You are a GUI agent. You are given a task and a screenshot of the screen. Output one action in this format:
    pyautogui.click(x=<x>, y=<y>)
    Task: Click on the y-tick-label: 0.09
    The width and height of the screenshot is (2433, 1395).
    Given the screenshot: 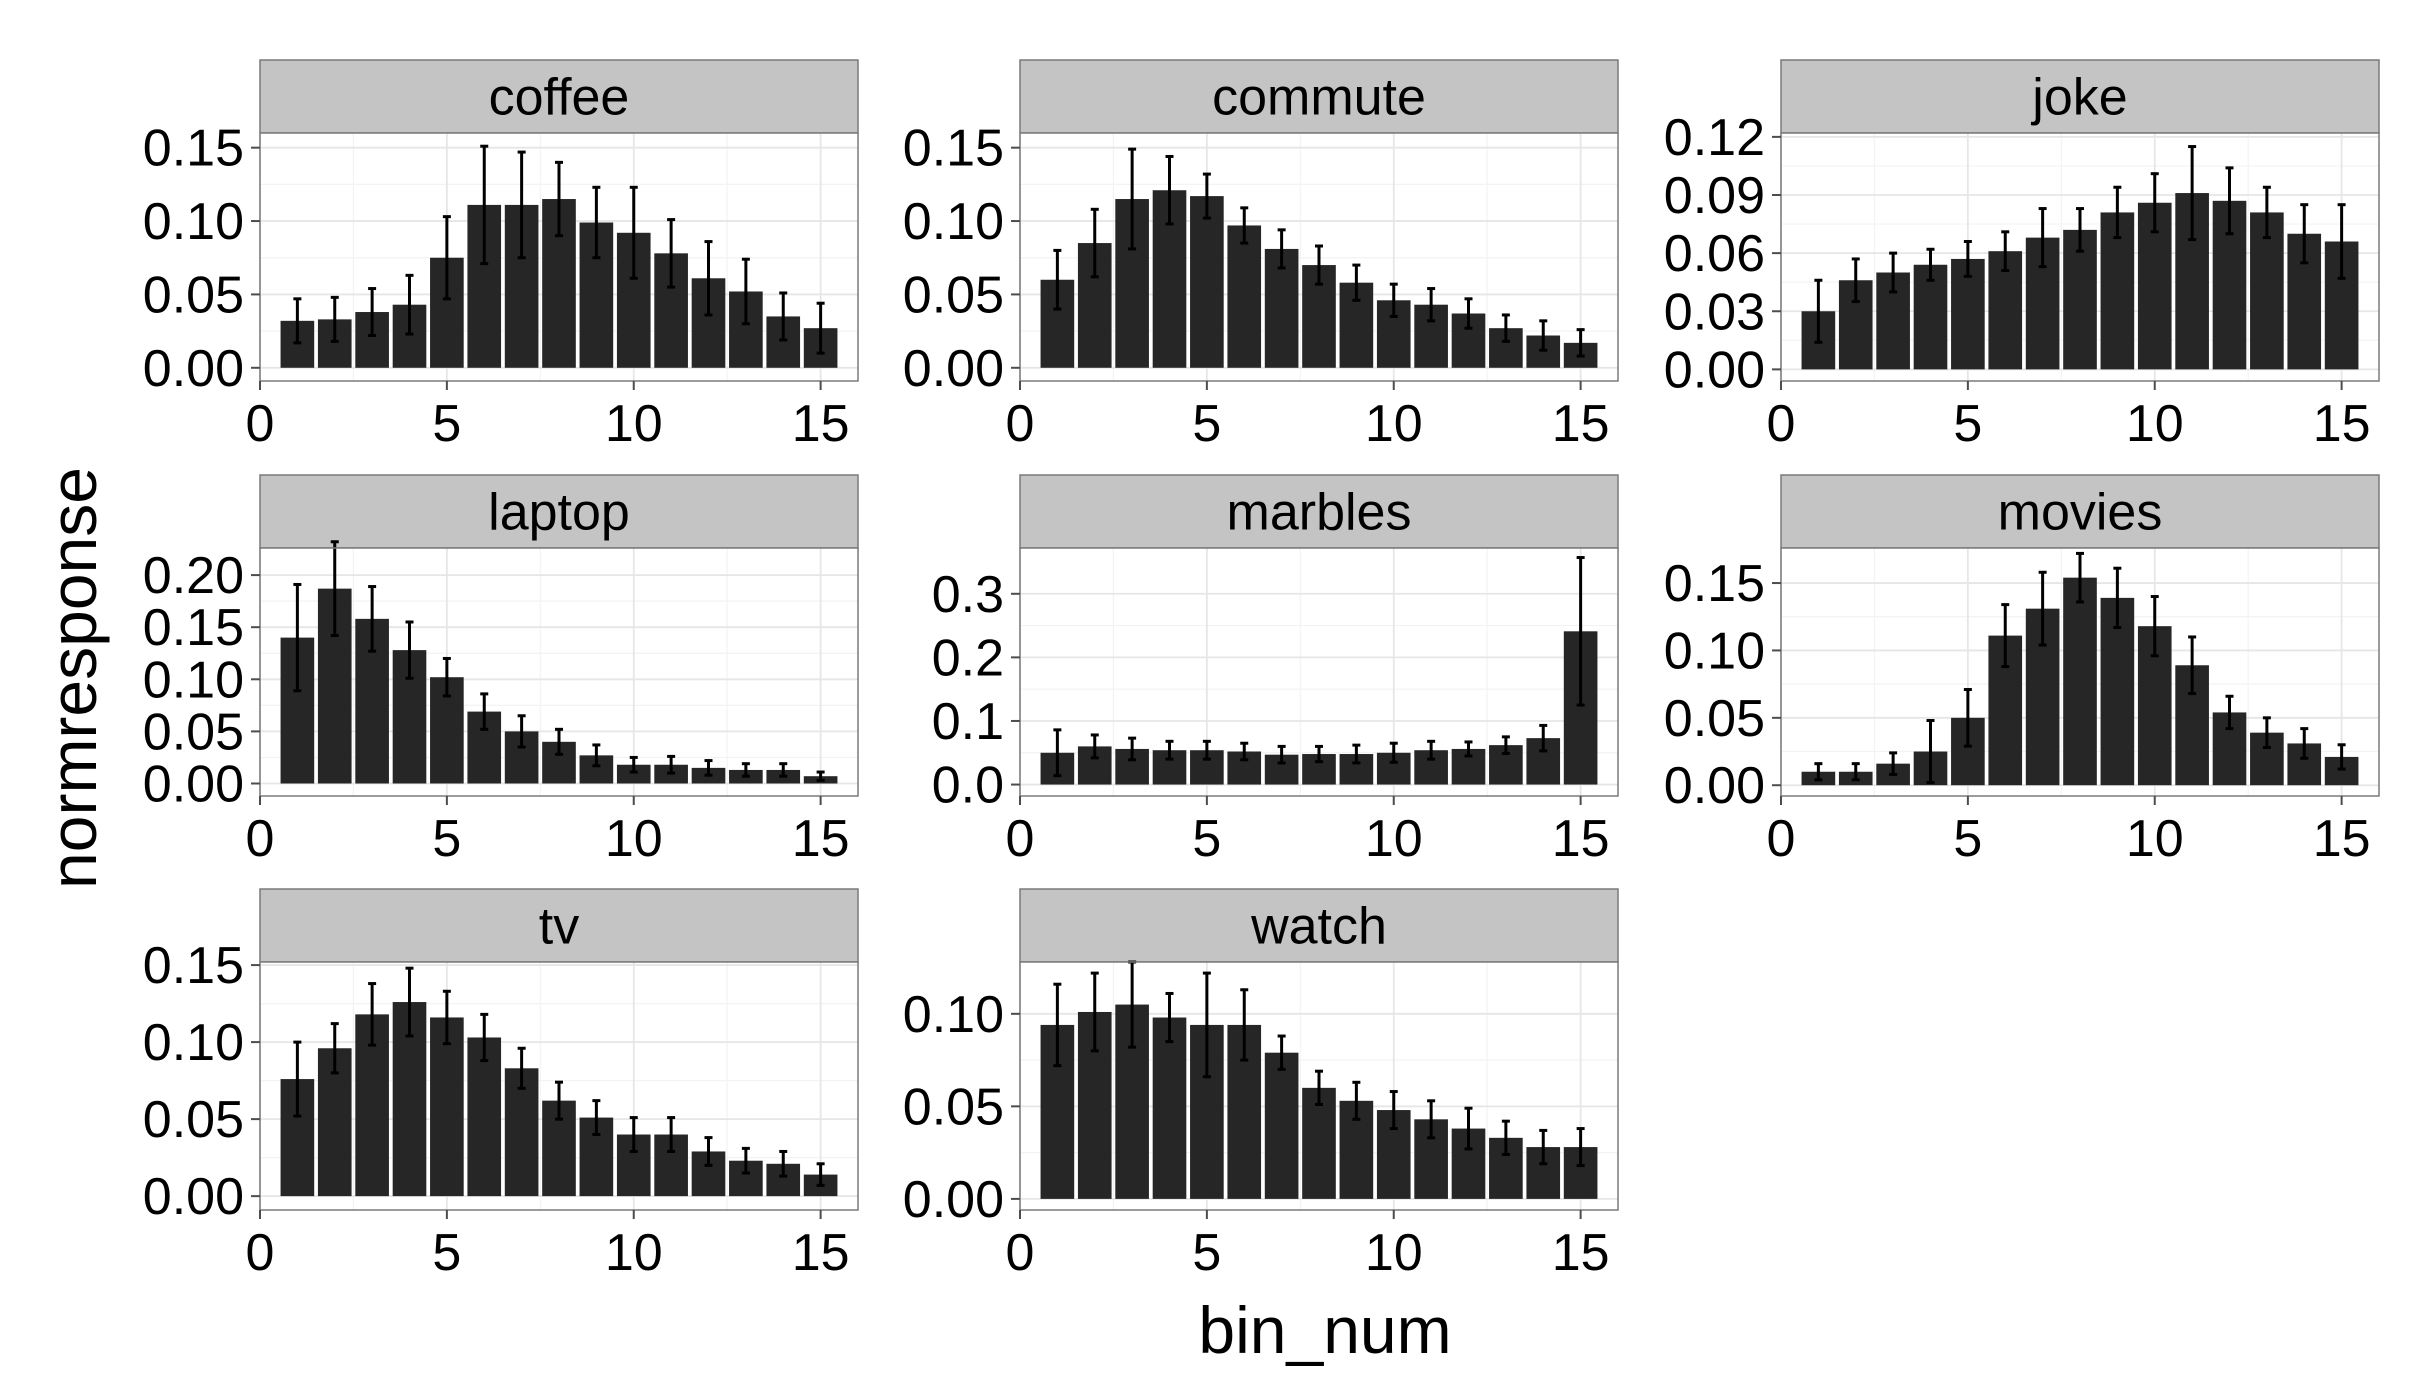 What is the action you would take?
    pyautogui.click(x=1714, y=196)
    